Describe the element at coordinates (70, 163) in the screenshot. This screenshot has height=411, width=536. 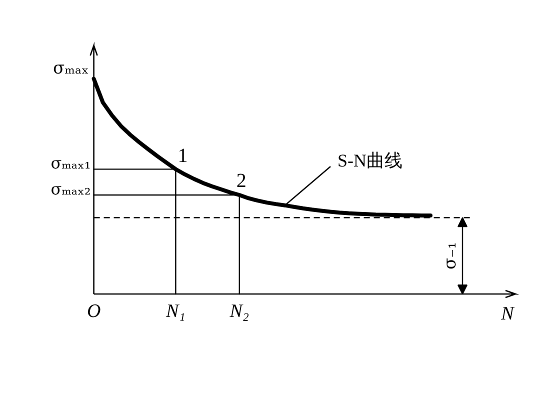
I see `annotation: σₘₐₓ₁` at that location.